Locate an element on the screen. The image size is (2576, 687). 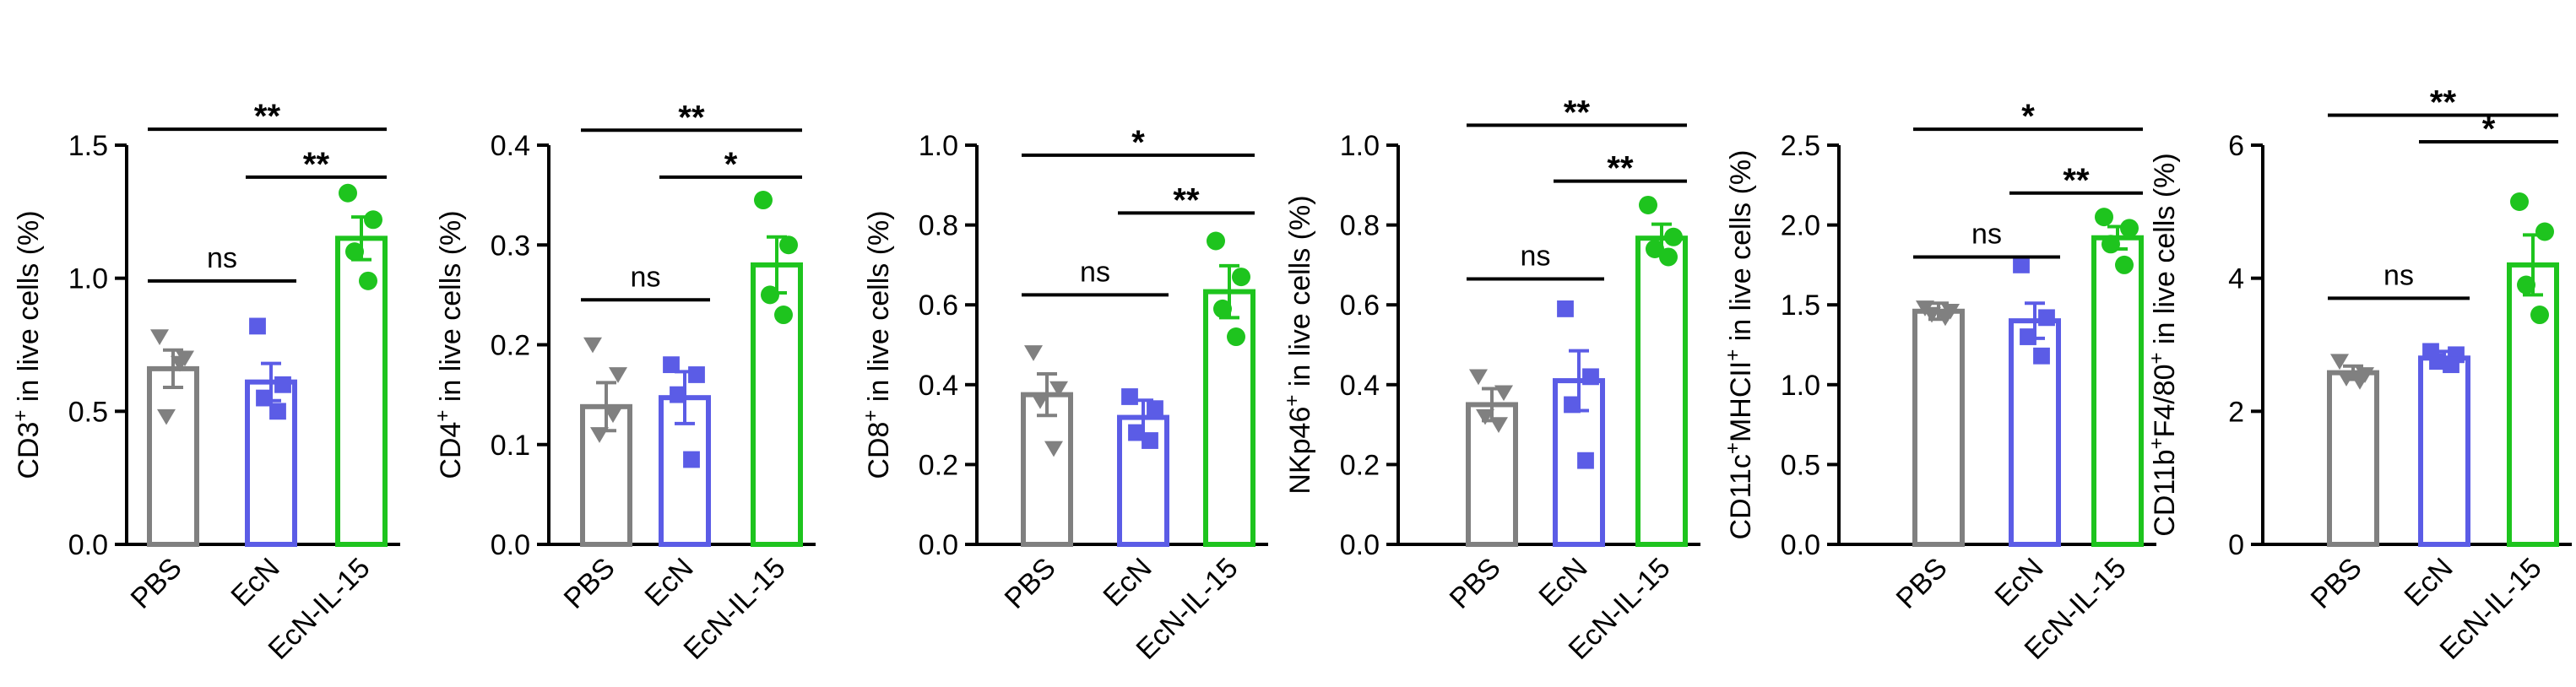
bar-ecn is located at coordinates (2444, 451).